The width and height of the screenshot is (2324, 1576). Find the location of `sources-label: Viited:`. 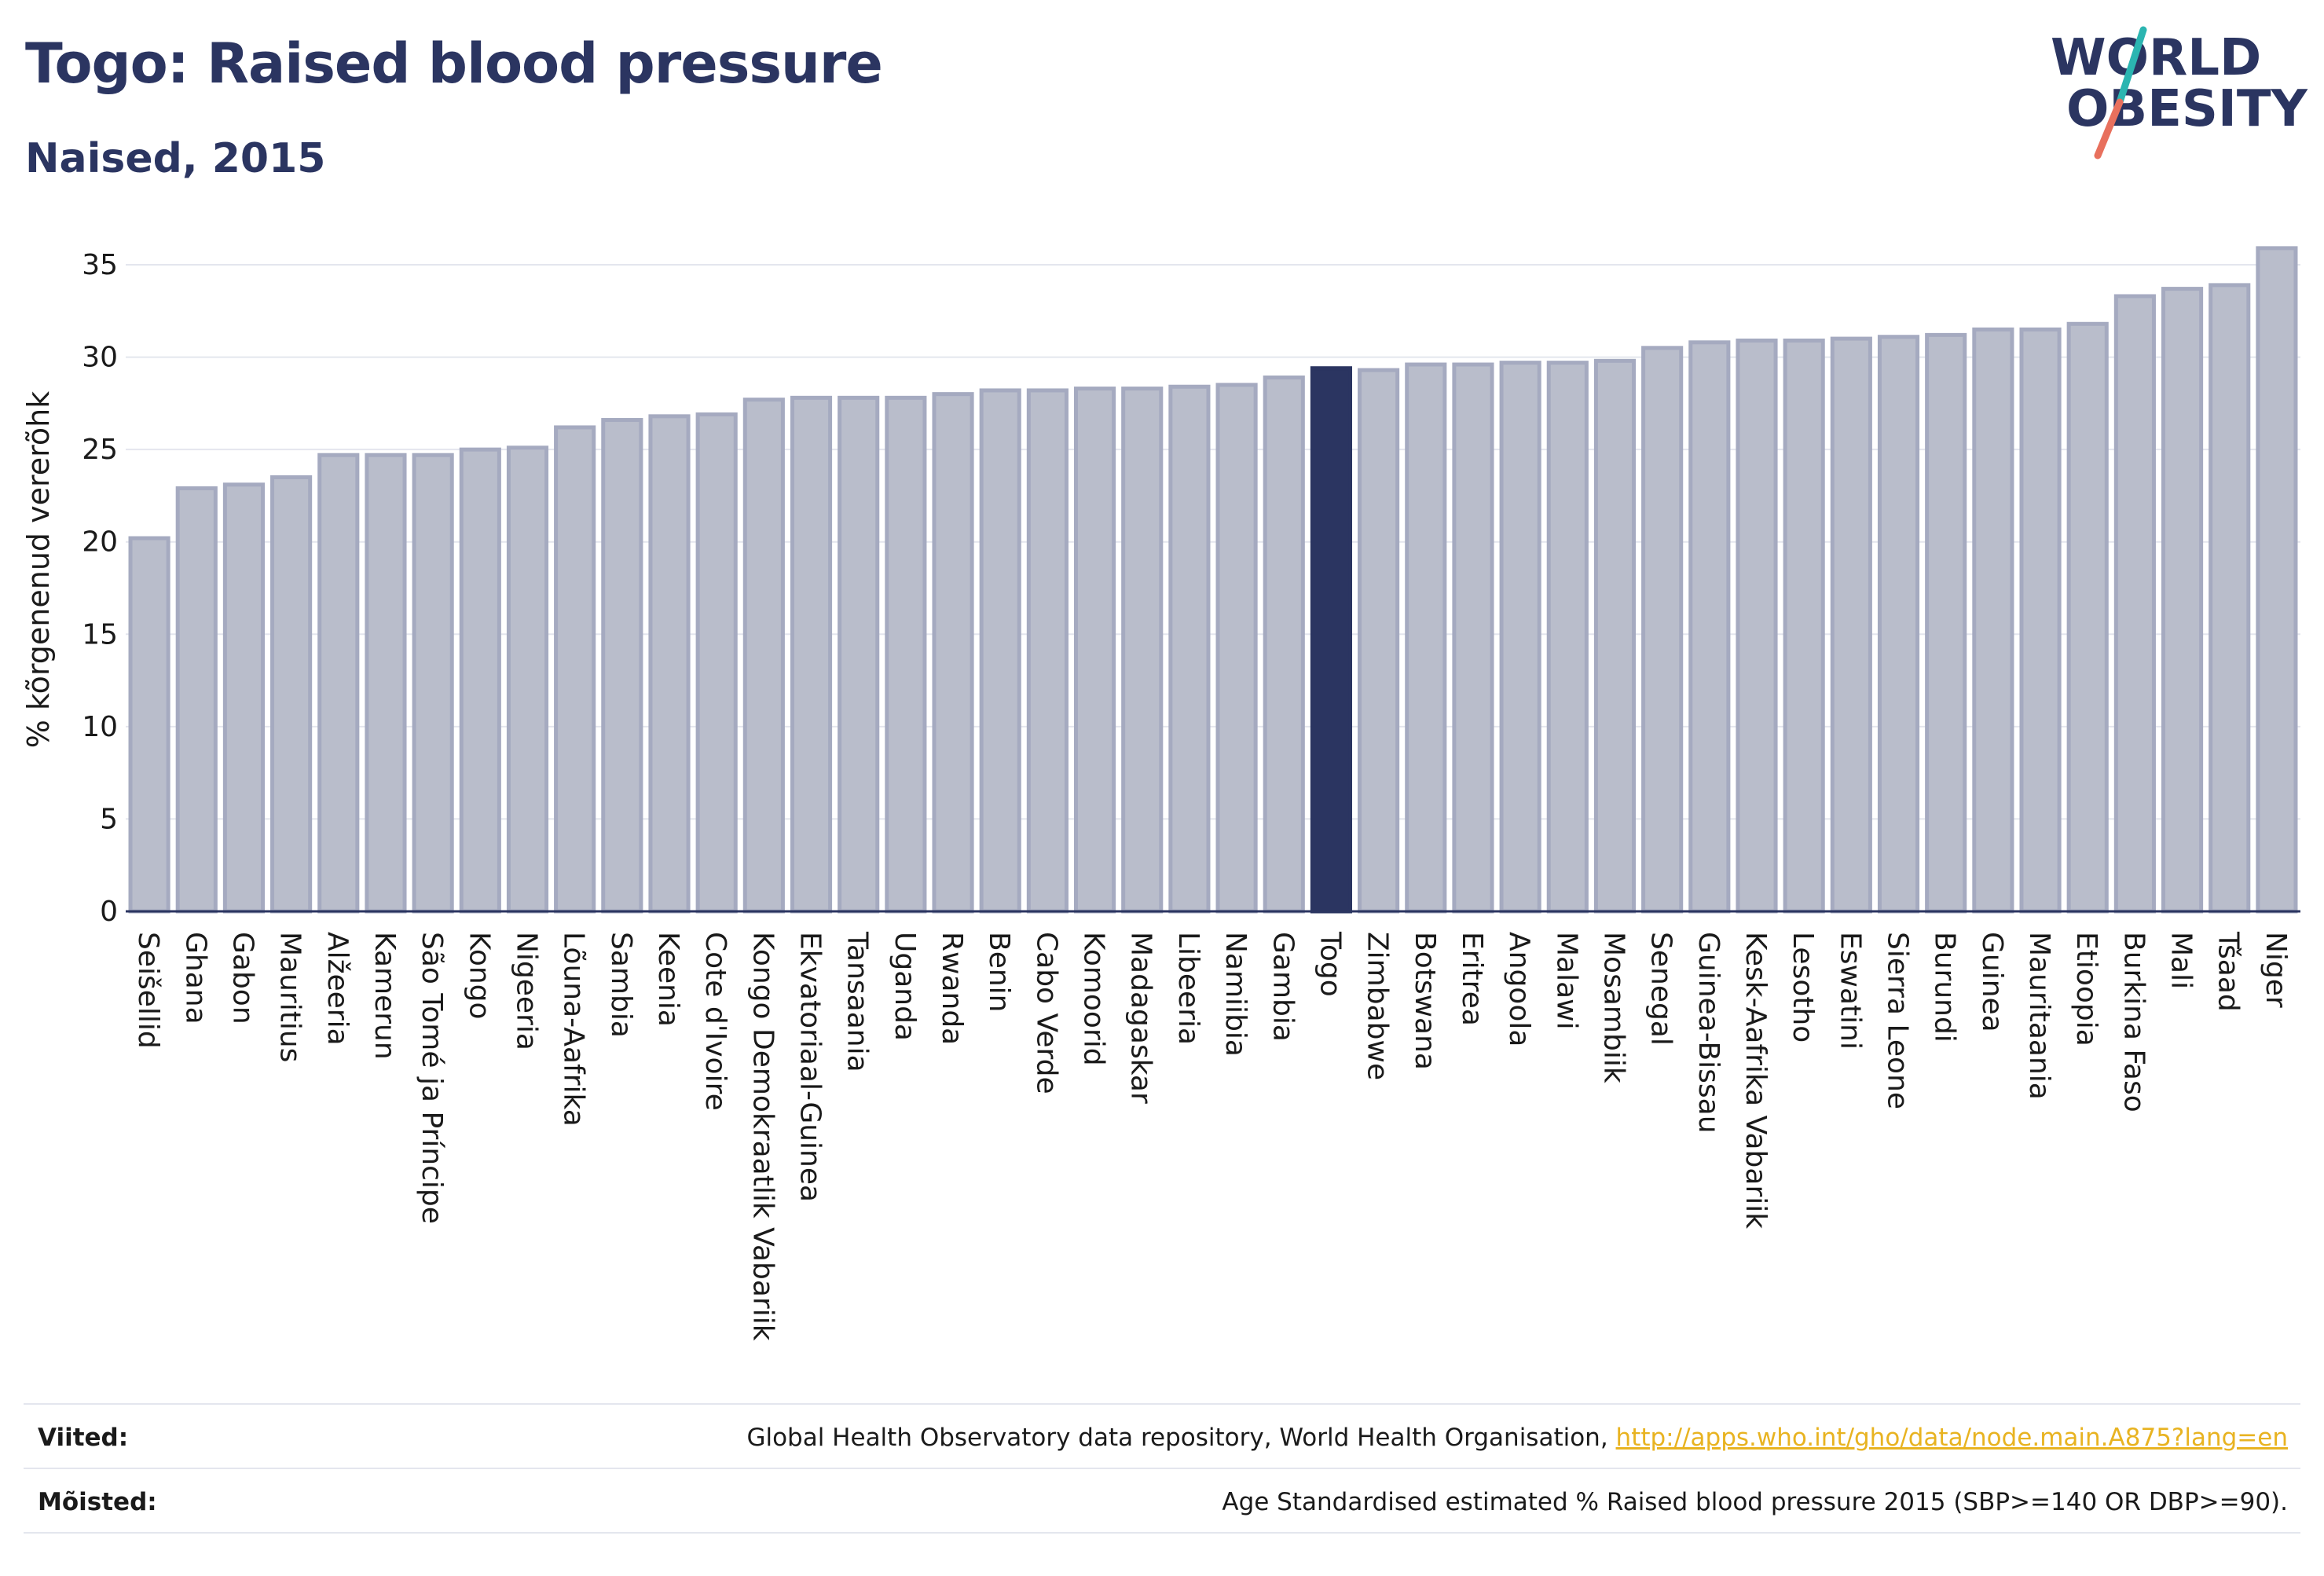

sources-label: Viited: is located at coordinates (83, 1438).